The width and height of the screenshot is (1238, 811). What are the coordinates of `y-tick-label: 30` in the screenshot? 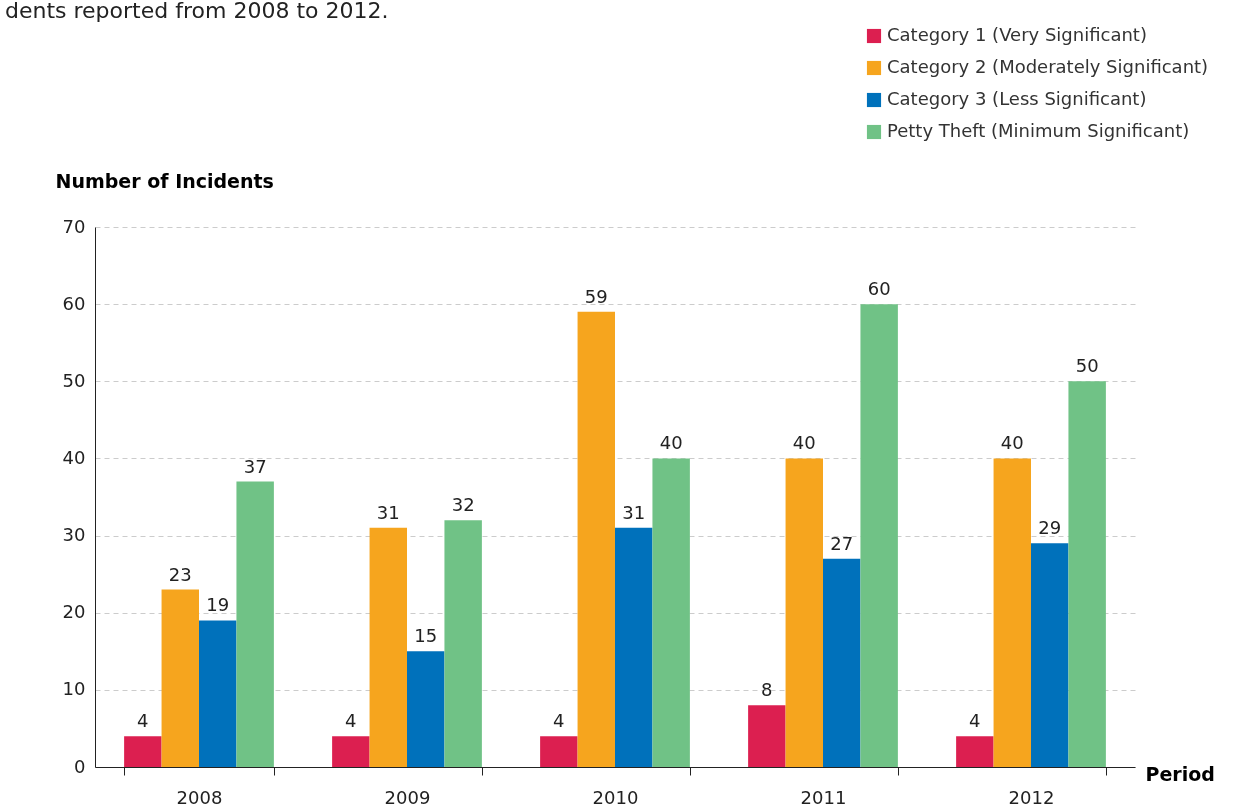 It's located at (74, 535).